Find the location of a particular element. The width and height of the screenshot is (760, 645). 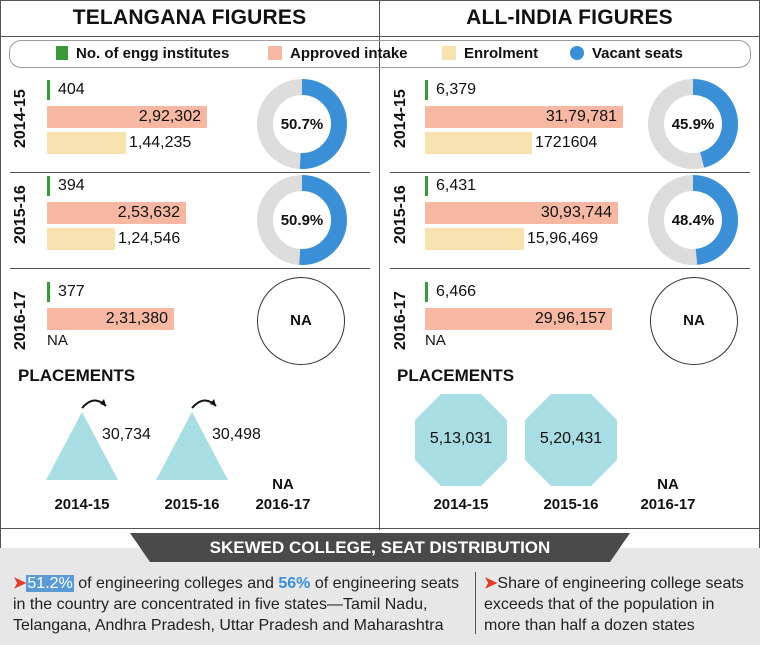

placement-triangle is located at coordinates (82, 439).